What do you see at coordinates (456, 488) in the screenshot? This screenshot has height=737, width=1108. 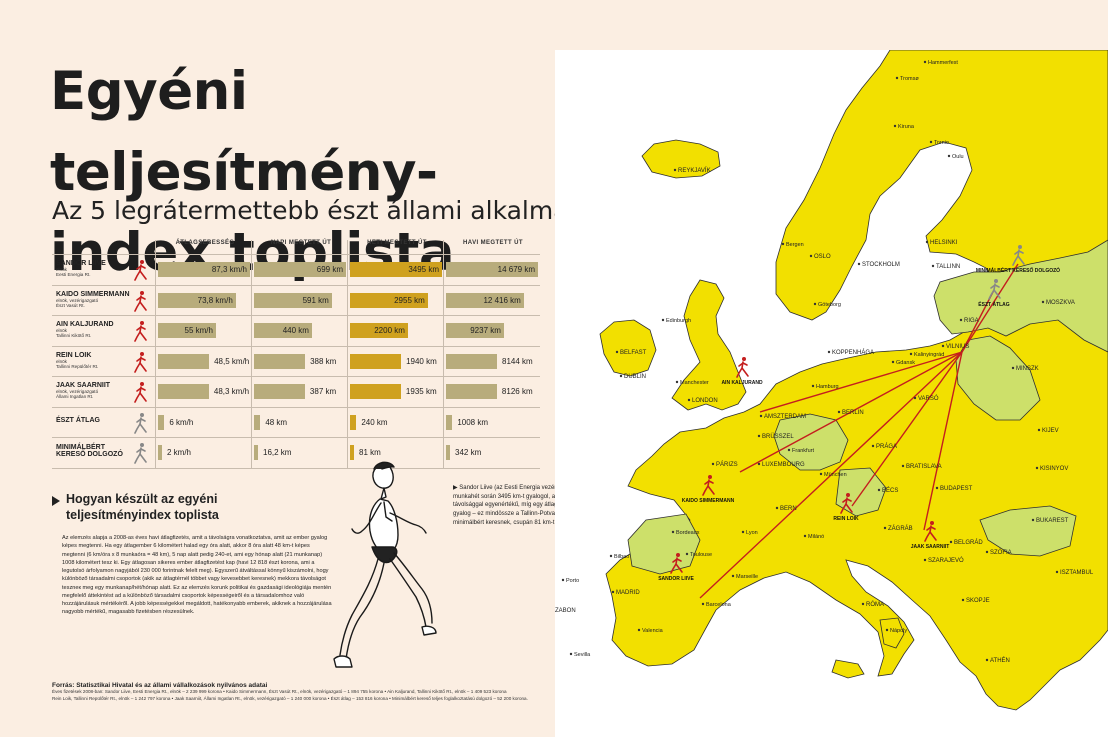 I see `callout-triangle-icon: ▶` at bounding box center [456, 488].